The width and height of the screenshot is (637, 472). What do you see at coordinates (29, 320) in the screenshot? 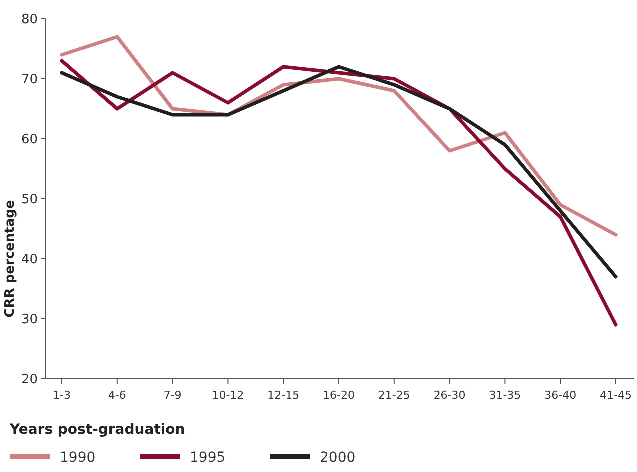
I see `y-tick-label: 30` at bounding box center [29, 320].